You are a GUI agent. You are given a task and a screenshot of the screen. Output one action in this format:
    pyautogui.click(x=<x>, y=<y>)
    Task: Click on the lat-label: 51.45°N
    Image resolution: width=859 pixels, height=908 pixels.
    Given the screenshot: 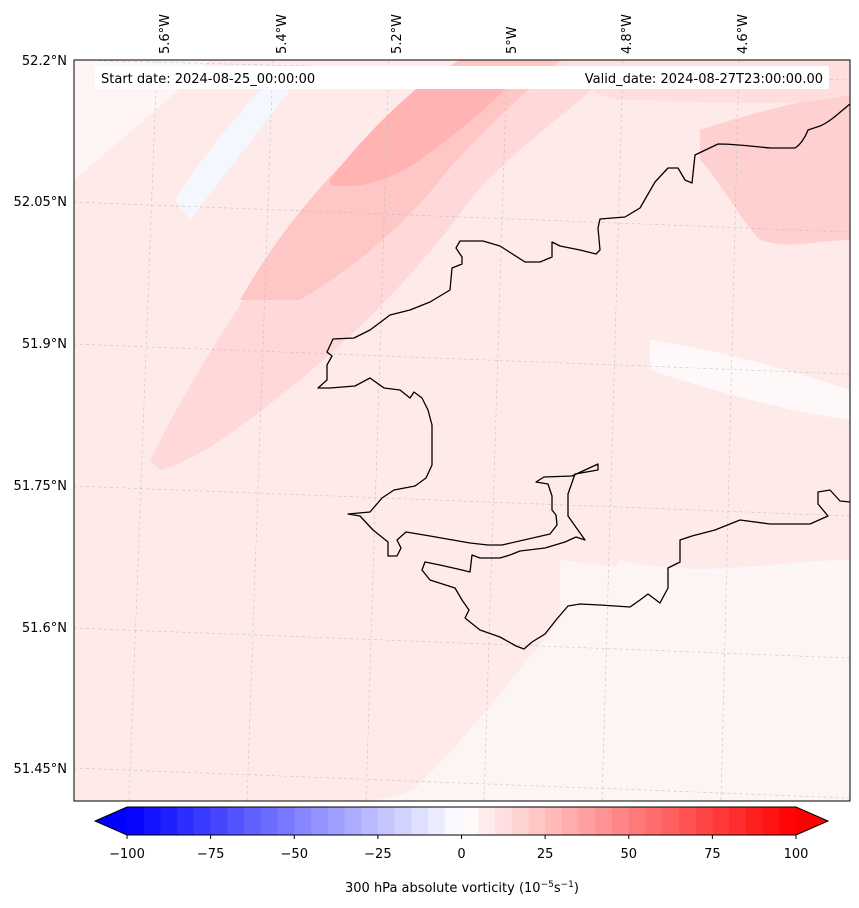 What is the action you would take?
    pyautogui.click(x=40, y=769)
    